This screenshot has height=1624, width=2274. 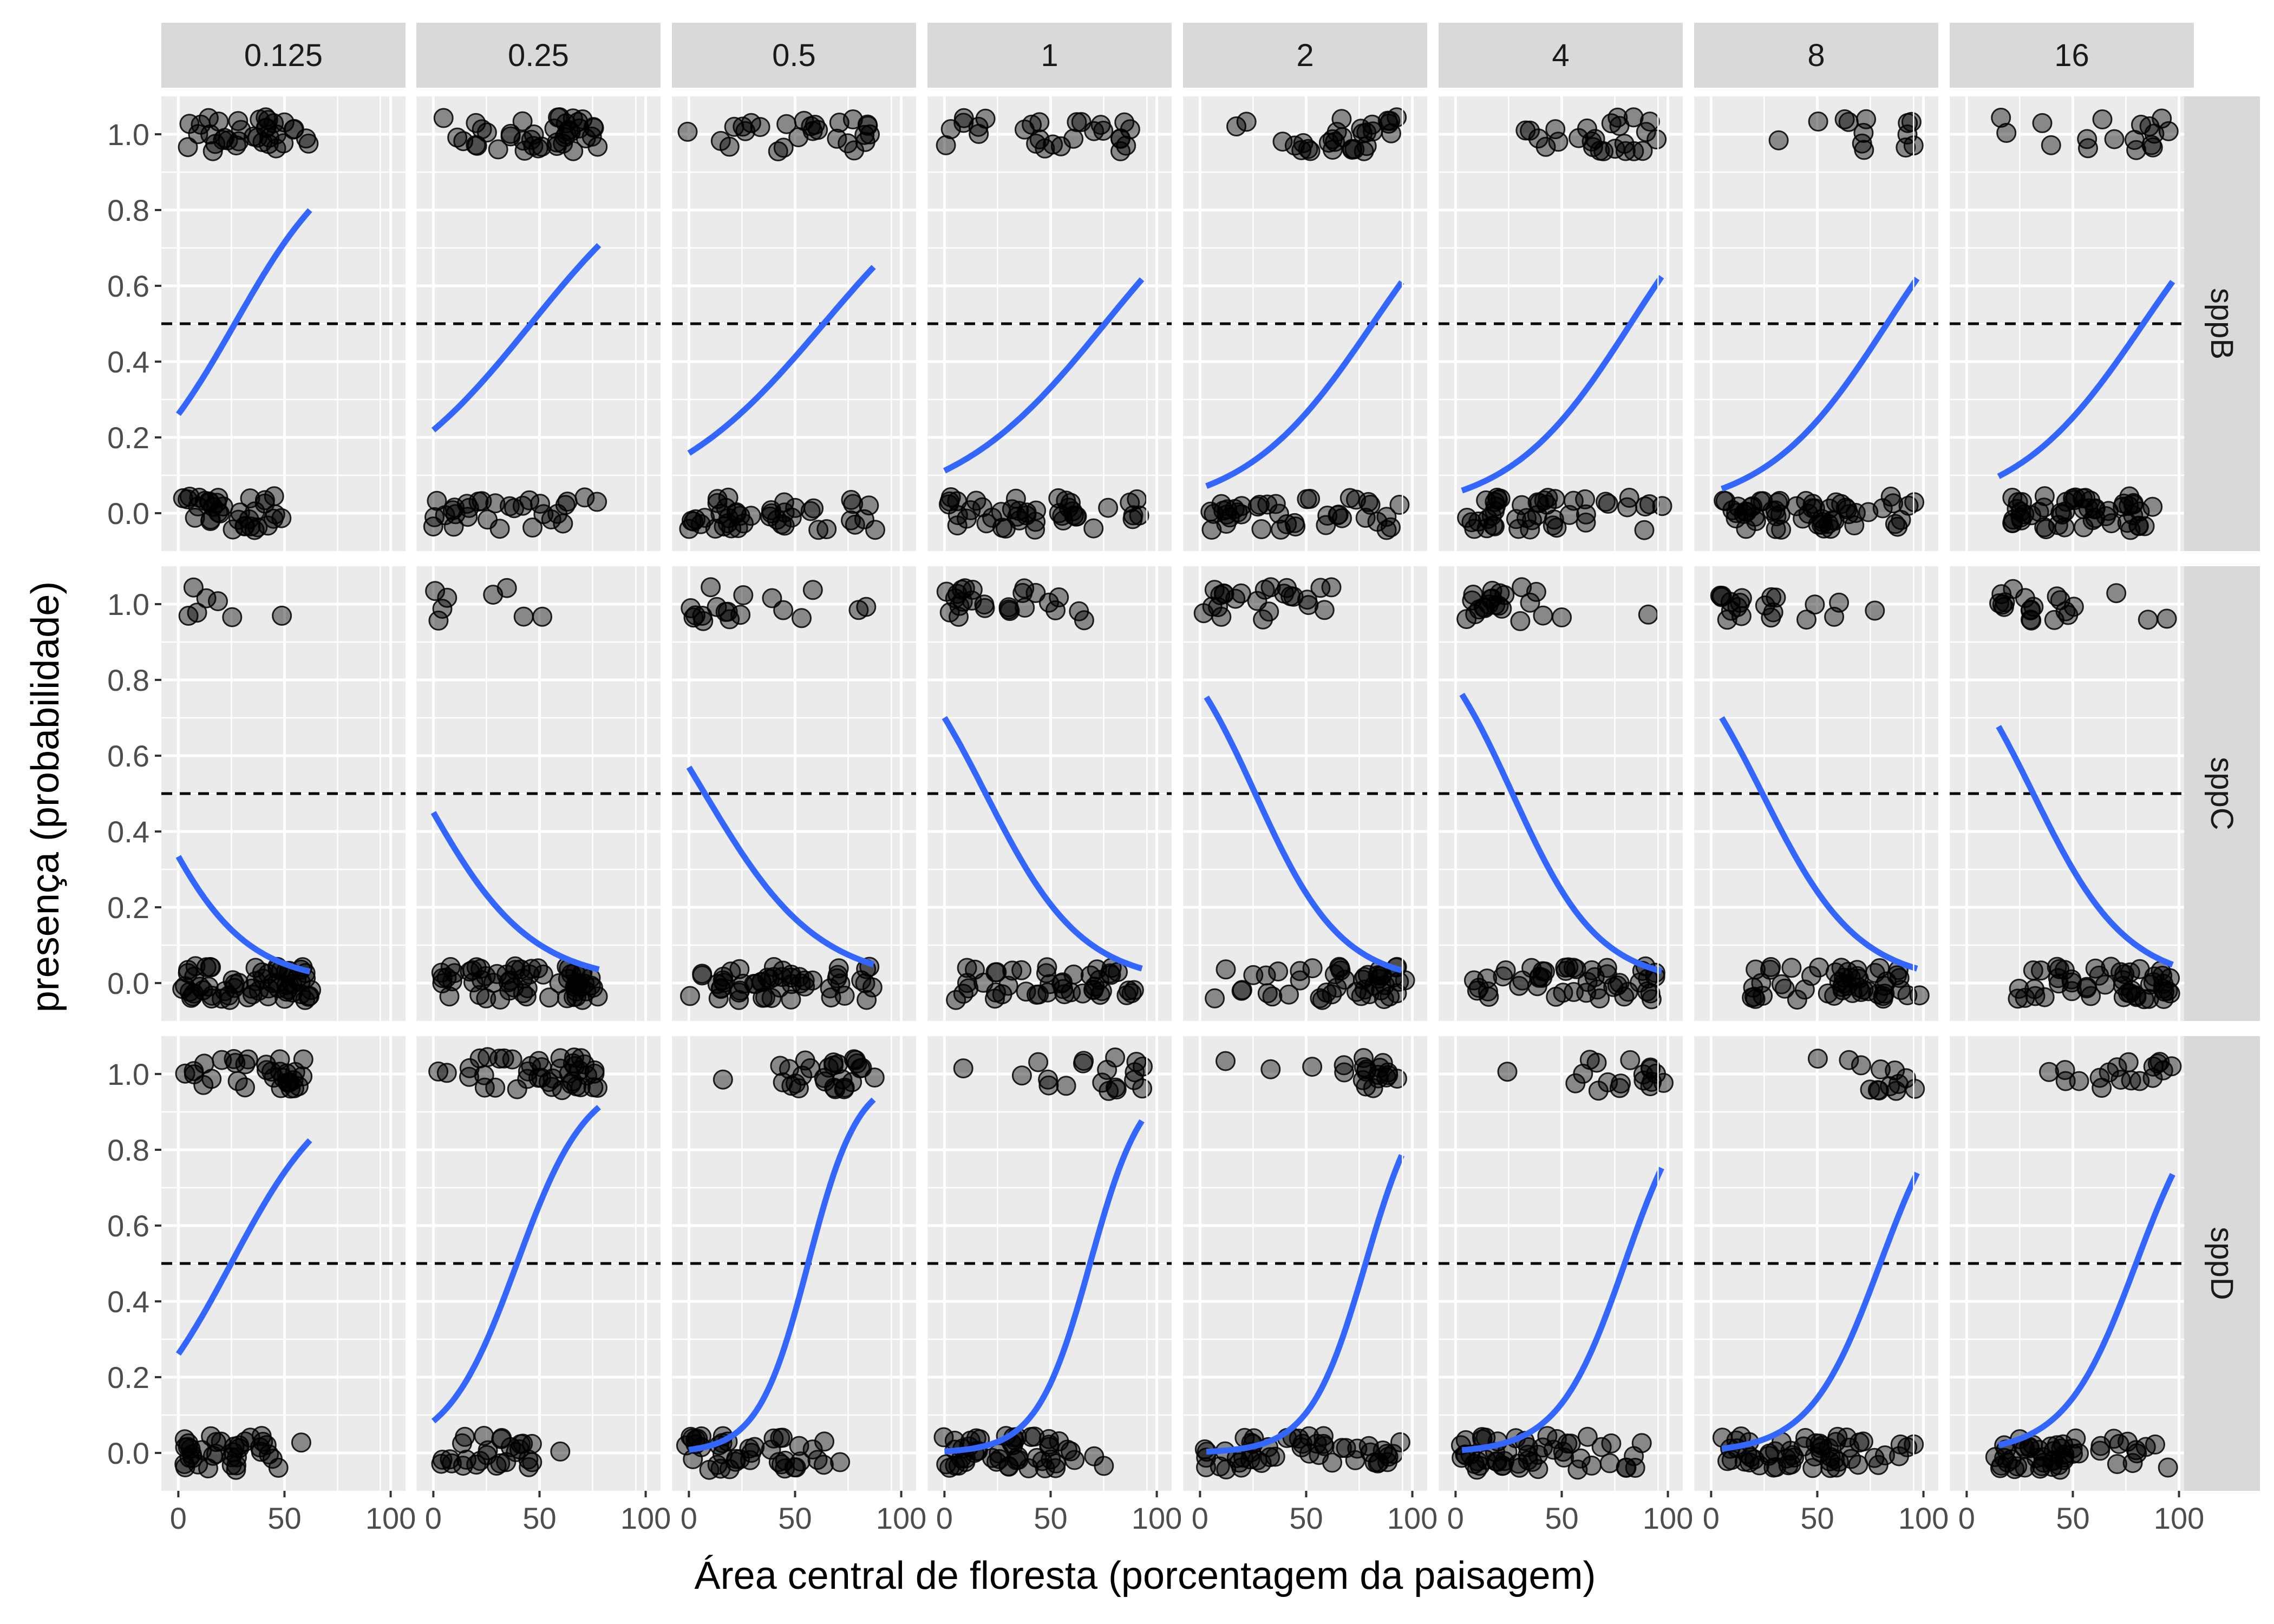 I want to click on column-strip-label: 2, so click(x=1305, y=56).